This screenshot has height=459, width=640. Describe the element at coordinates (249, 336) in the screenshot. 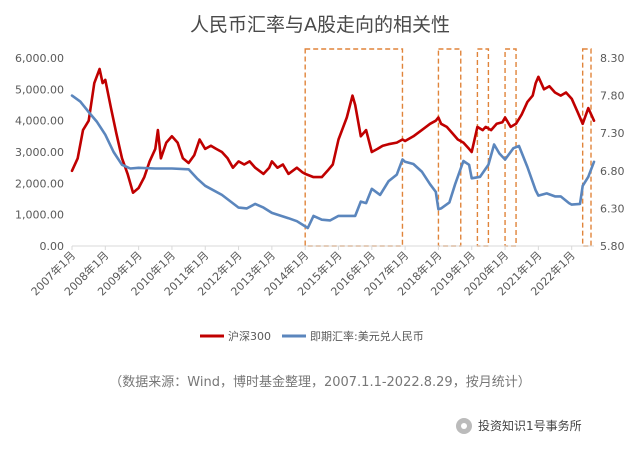

I see `legend-label-hs300: 沪深300` at that location.